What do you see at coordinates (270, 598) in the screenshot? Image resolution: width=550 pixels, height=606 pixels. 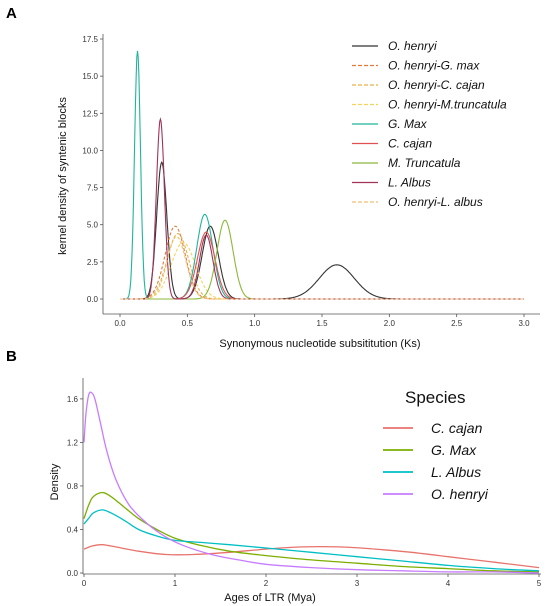 I see `x-axis-title: Ages of LTR (Mya)` at bounding box center [270, 598].